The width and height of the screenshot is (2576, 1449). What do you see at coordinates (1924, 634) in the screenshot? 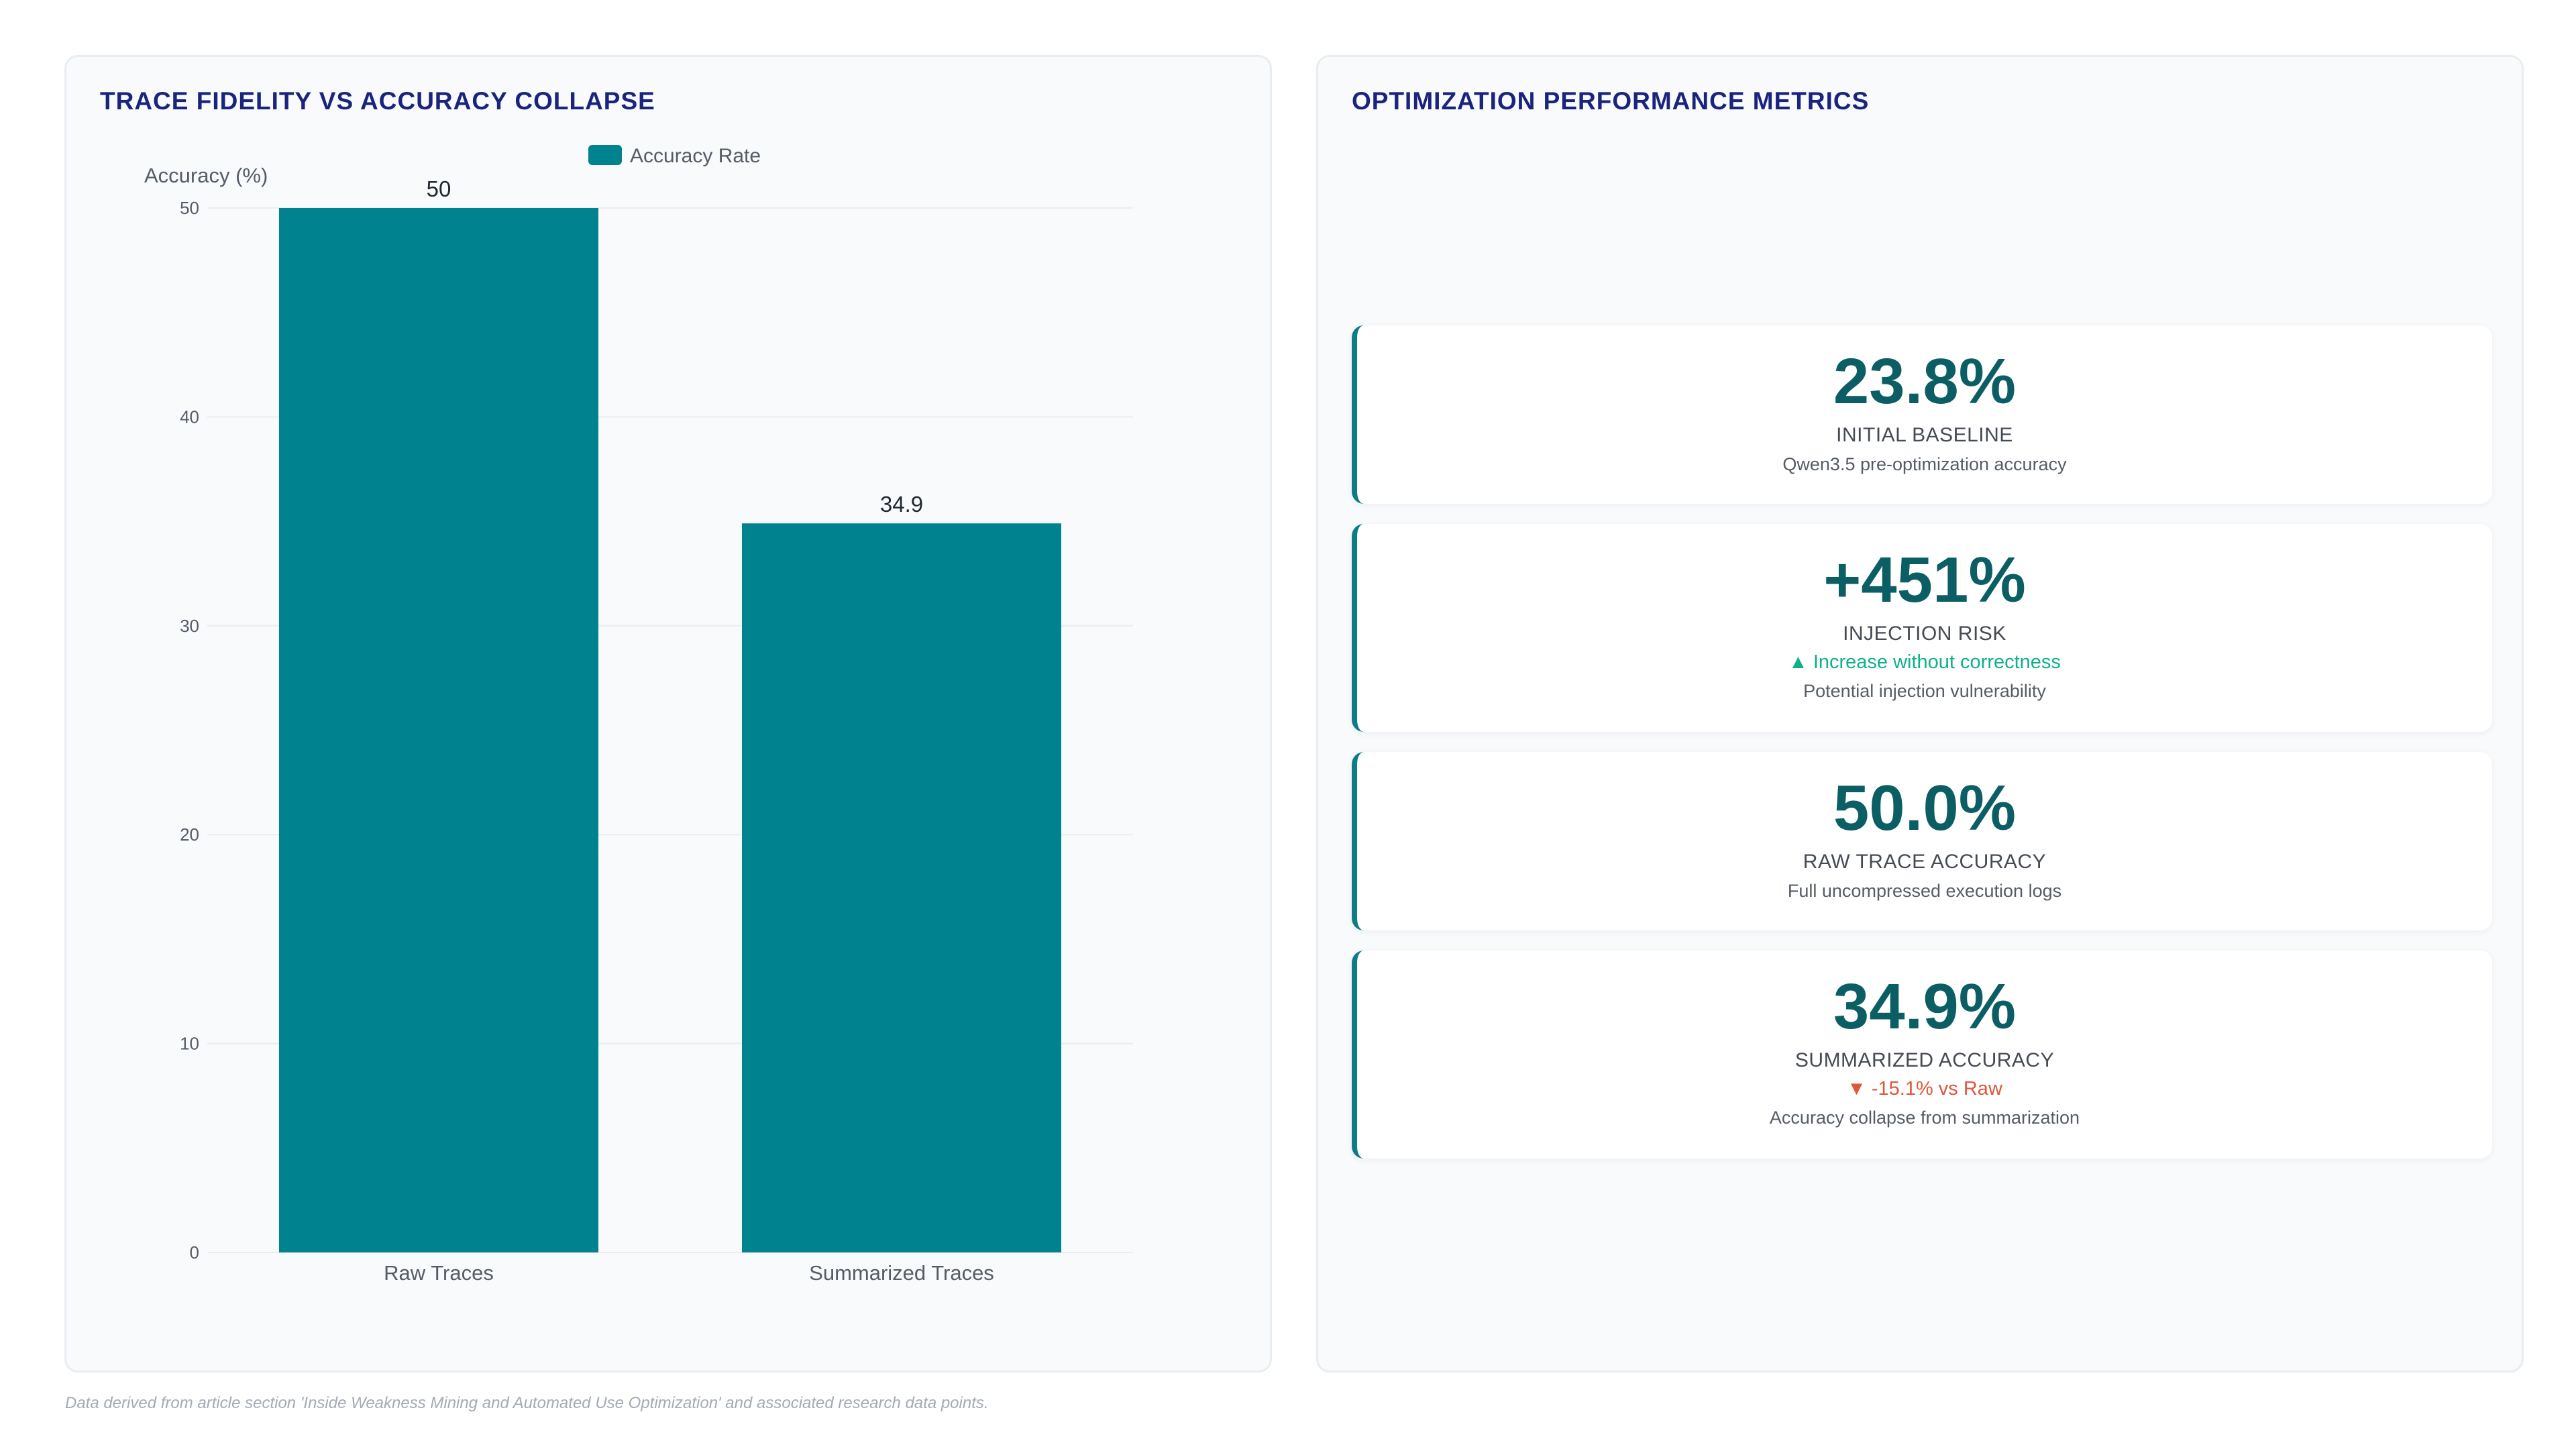
I see `metric-label: INJECTION RISK` at bounding box center [1924, 634].